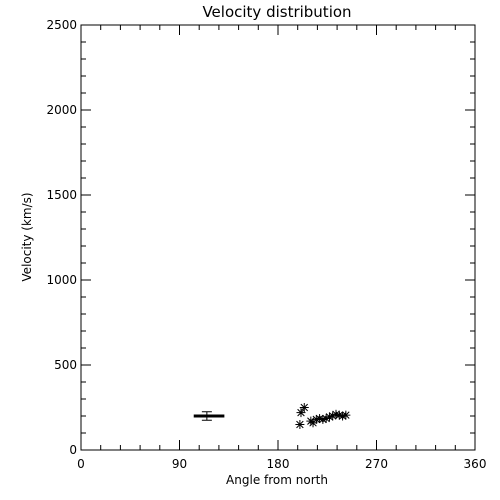  What do you see at coordinates (81, 464) in the screenshot?
I see `x-tick-label: 0` at bounding box center [81, 464].